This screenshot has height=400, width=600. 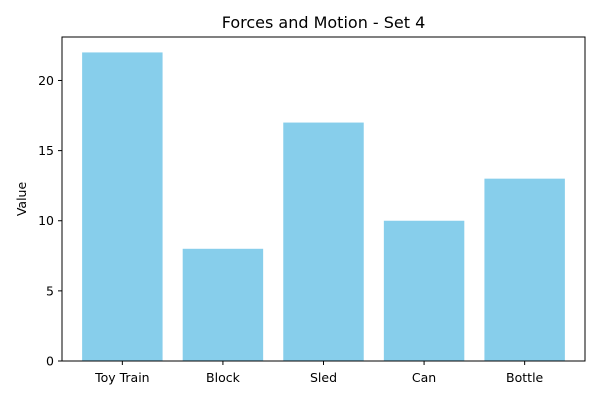 I want to click on x-tick-label: Bottle, so click(x=524, y=377).